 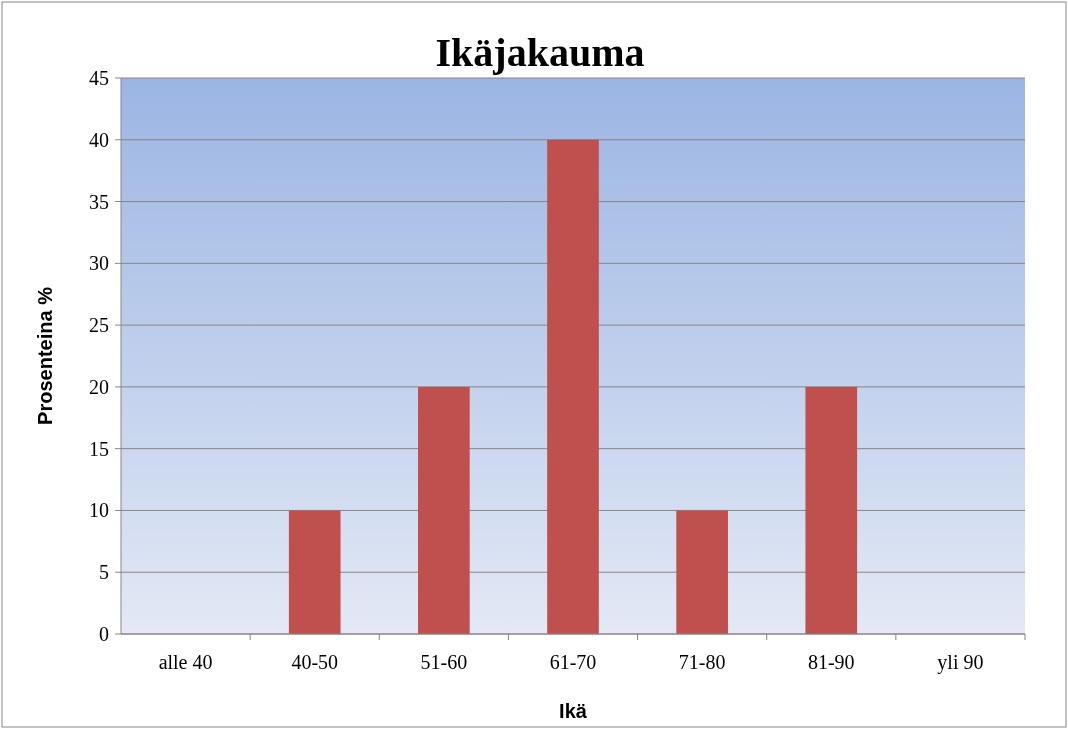 What do you see at coordinates (573, 662) in the screenshot?
I see `x-tick-label: 61-70` at bounding box center [573, 662].